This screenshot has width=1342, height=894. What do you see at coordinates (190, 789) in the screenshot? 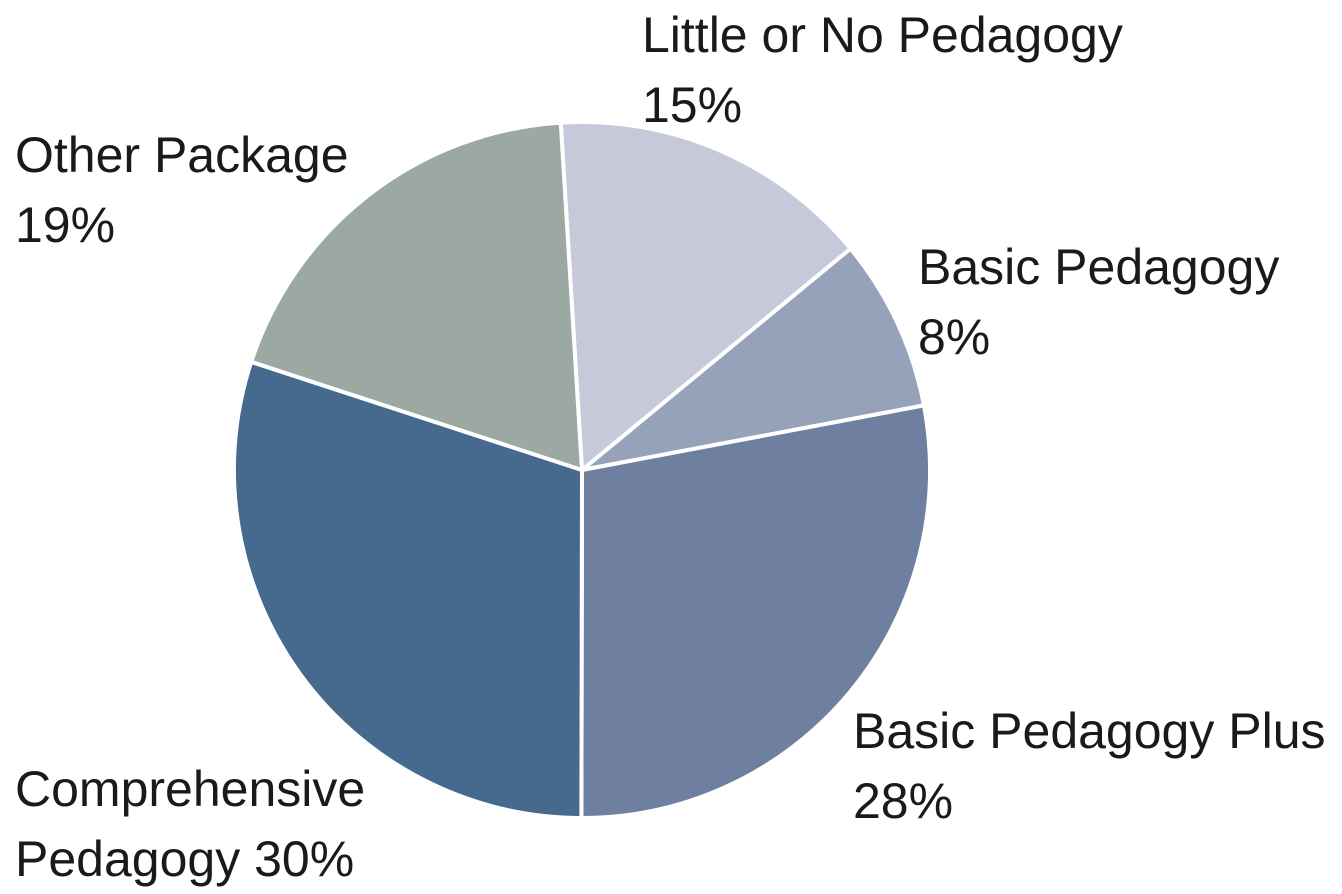
I see `label-comprehensive-pedagogy-name: Comprehensive` at bounding box center [190, 789].